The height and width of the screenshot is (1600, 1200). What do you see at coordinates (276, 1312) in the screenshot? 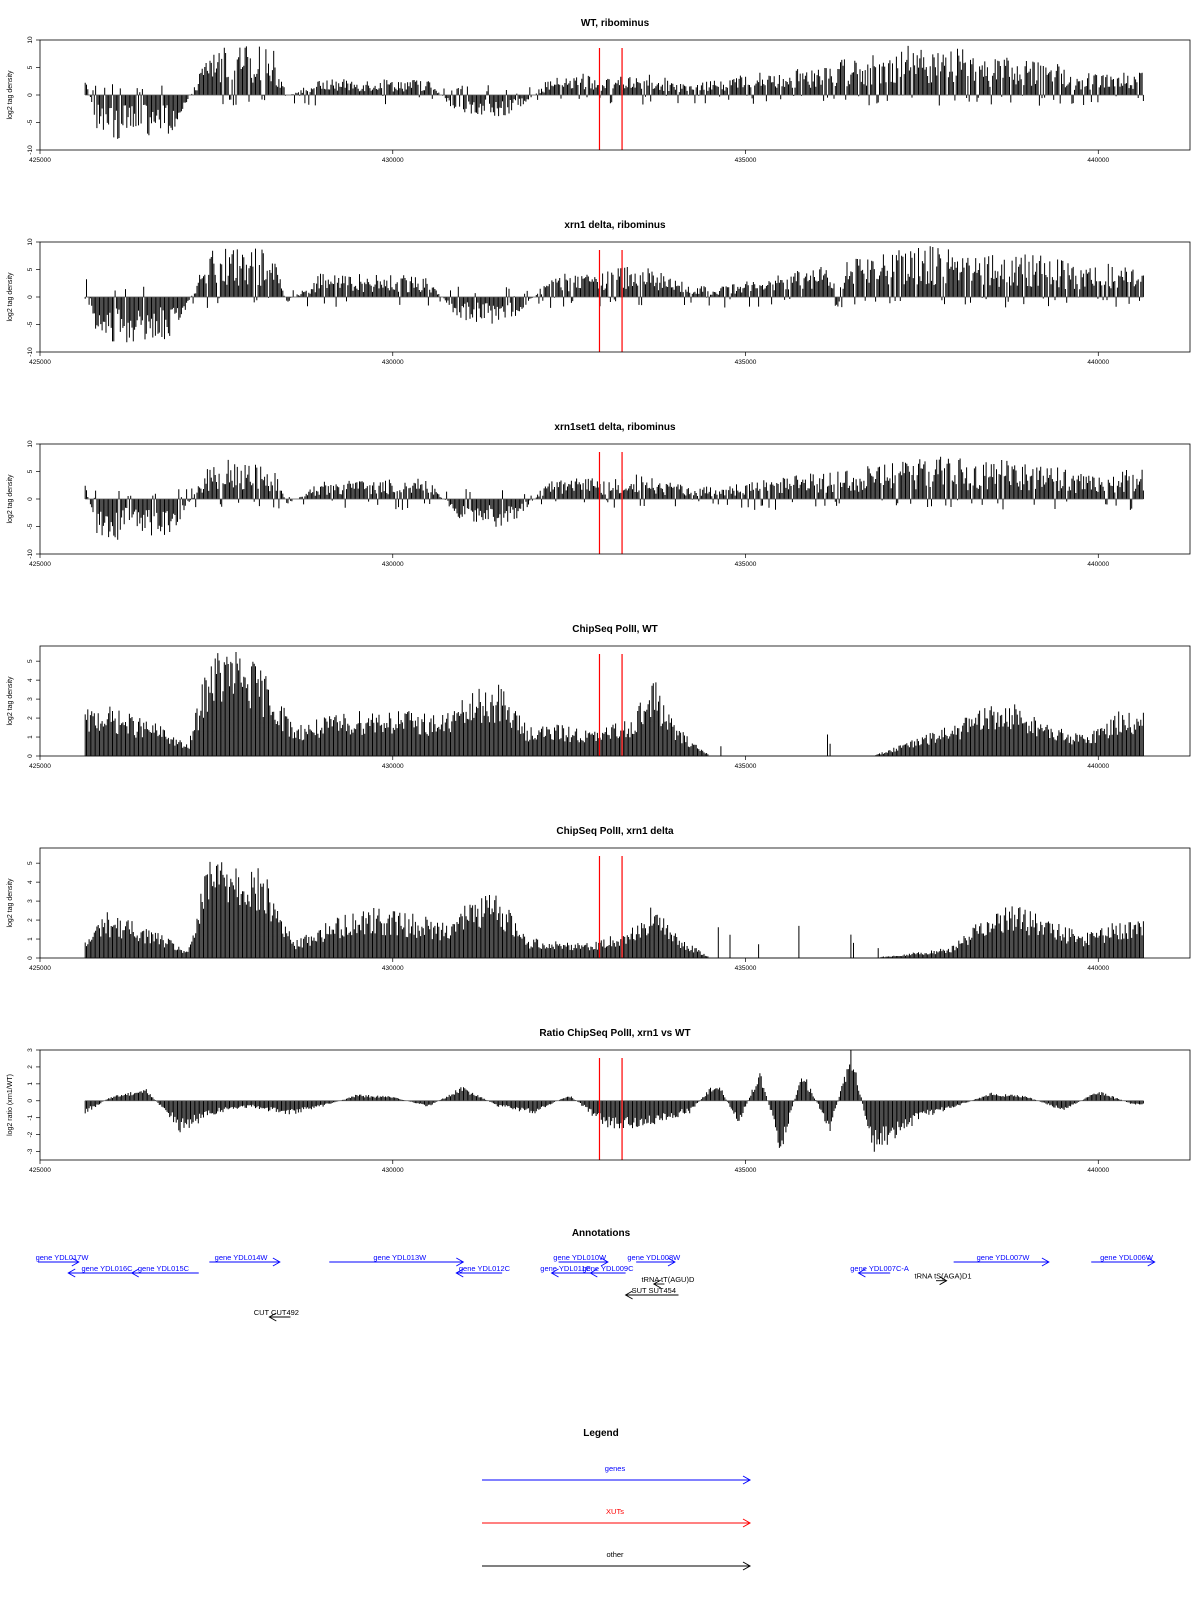
I see `feature-label: CUT CUT492` at bounding box center [276, 1312].